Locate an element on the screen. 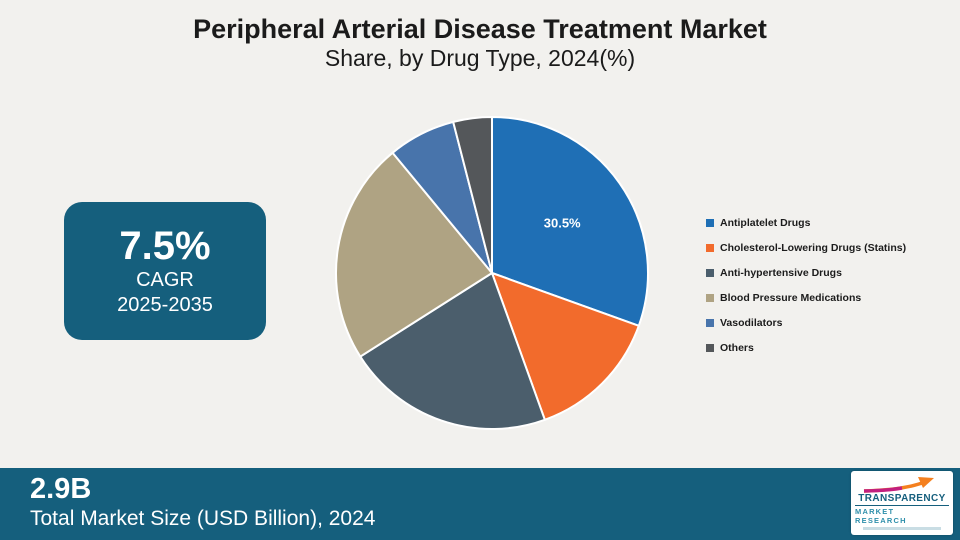 The width and height of the screenshot is (960, 540). legend-item: Others is located at coordinates (806, 348).